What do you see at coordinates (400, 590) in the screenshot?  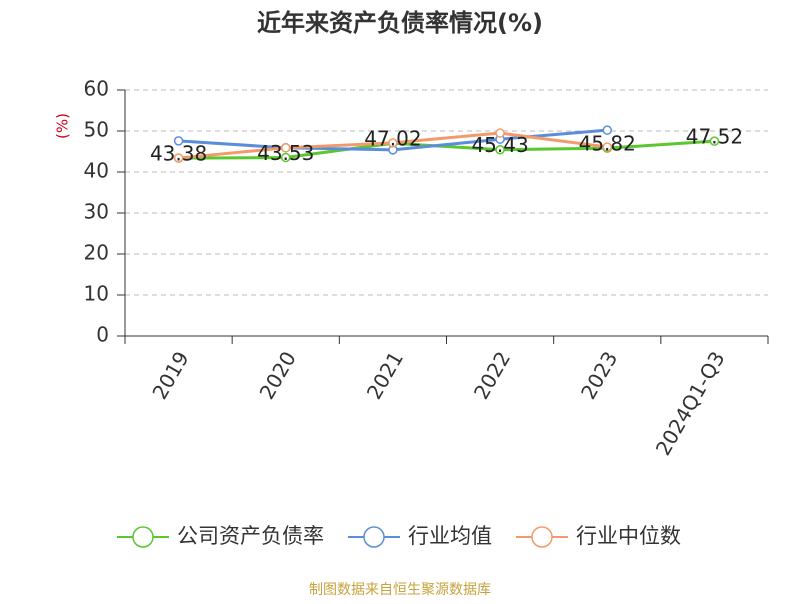 I see `source-note: 制图数据来自恒生聚源数据库` at bounding box center [400, 590].